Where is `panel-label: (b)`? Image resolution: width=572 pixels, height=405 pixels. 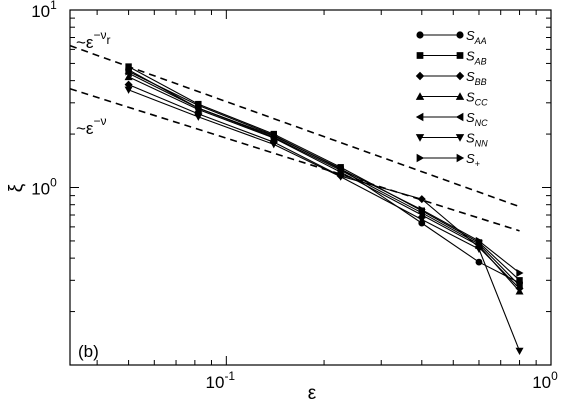 panel-label: (b) is located at coordinates (88, 351).